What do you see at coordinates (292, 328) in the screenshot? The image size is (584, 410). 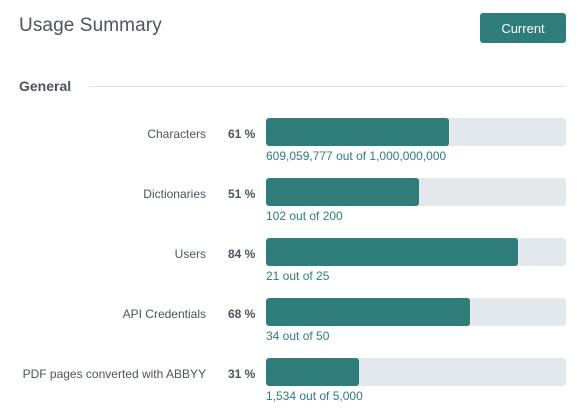 I see `usage-row-api-credentials: API Credentials 68 % 34 out of 50` at bounding box center [292, 328].